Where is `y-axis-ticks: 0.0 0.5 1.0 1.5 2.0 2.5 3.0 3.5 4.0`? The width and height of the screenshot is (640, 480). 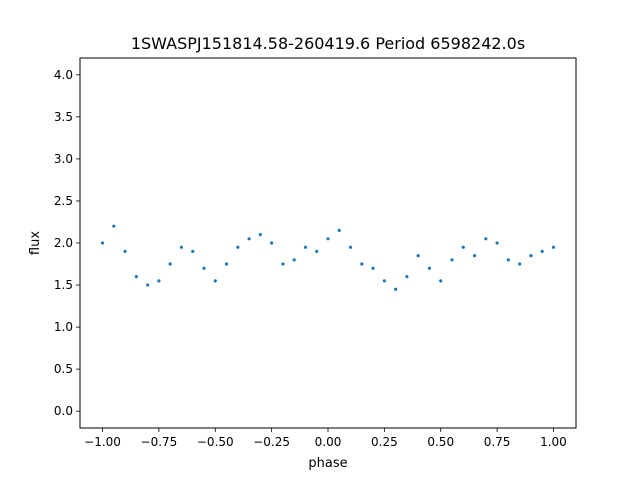 y-axis-ticks: 0.0 0.5 1.0 1.5 2.0 2.5 3.0 3.5 4.0 is located at coordinates (67, 243).